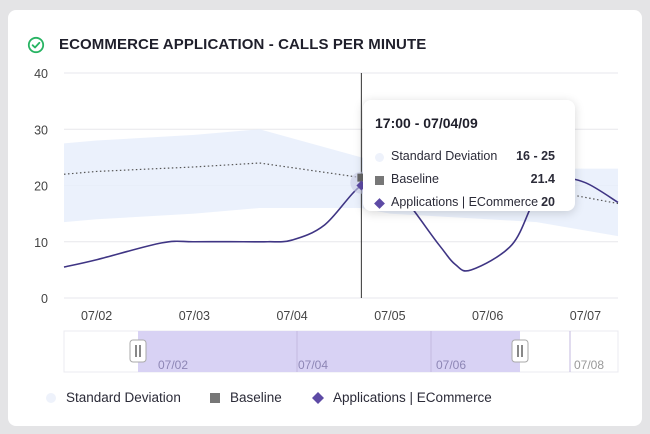 Image resolution: width=650 pixels, height=434 pixels. I want to click on navigator-left-handle, so click(138, 351).